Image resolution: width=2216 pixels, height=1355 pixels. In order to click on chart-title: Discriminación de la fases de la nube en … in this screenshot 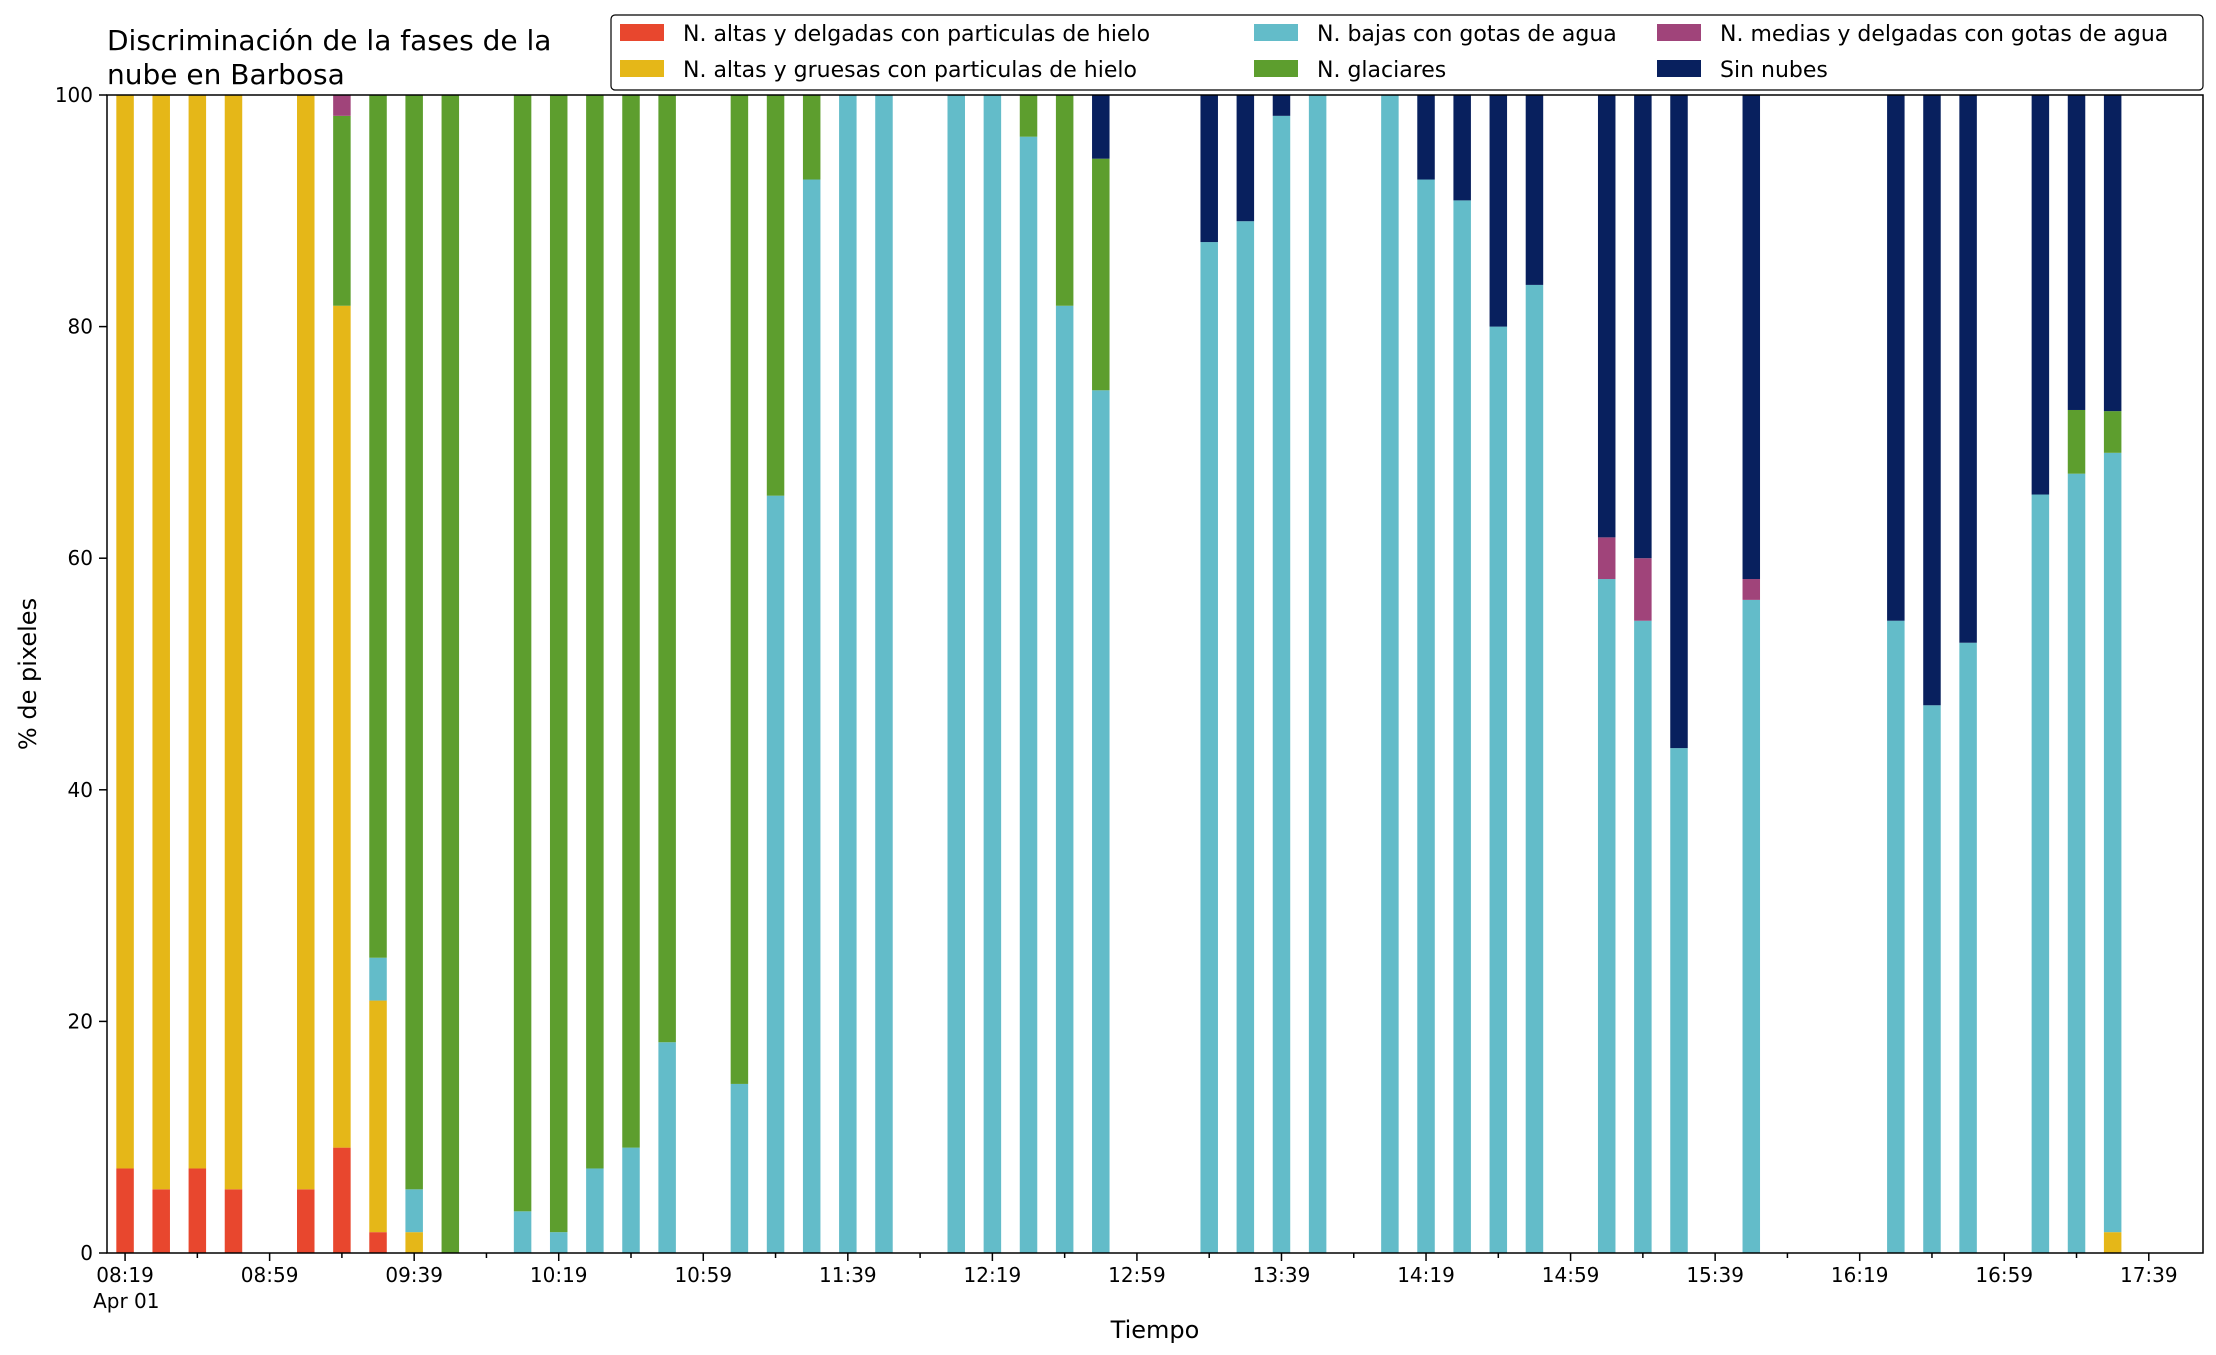, I will do `click(329, 57)`.